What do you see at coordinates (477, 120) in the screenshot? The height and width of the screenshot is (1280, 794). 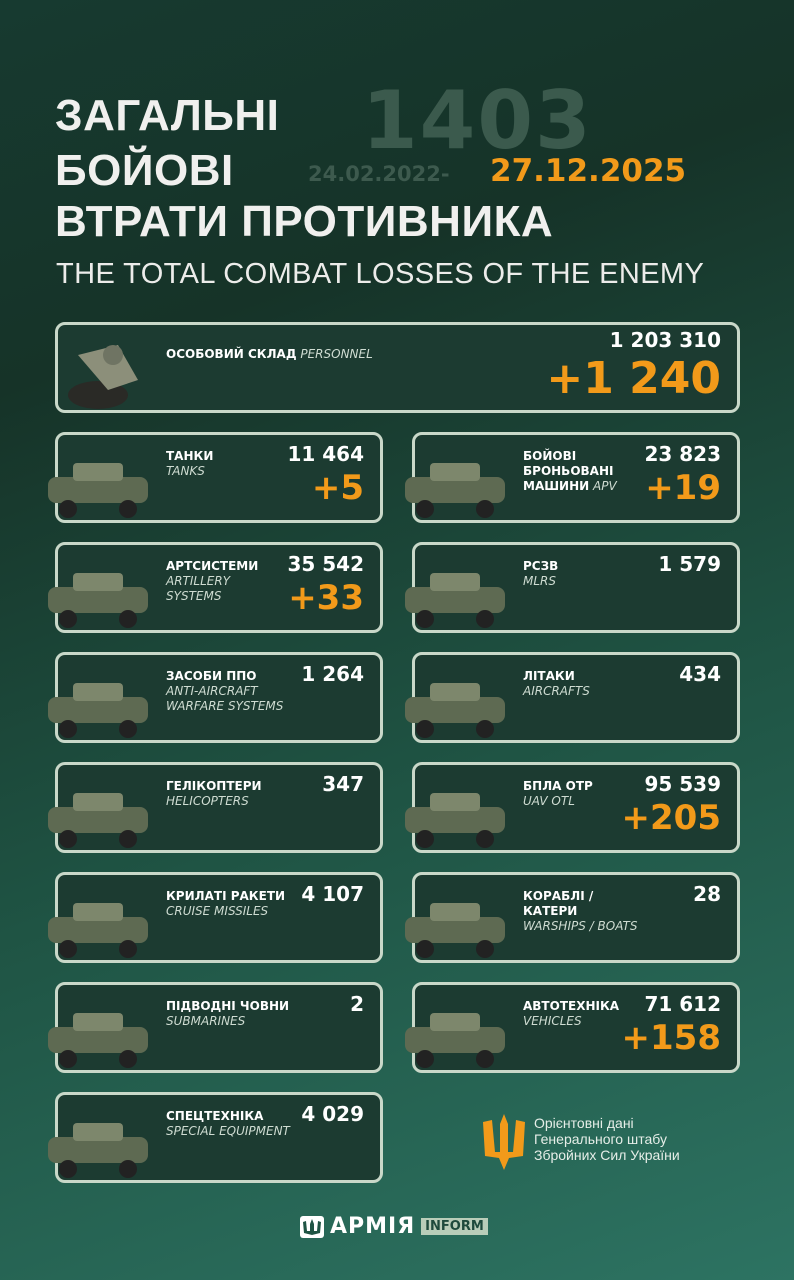 I see `days-count: 1403` at bounding box center [477, 120].